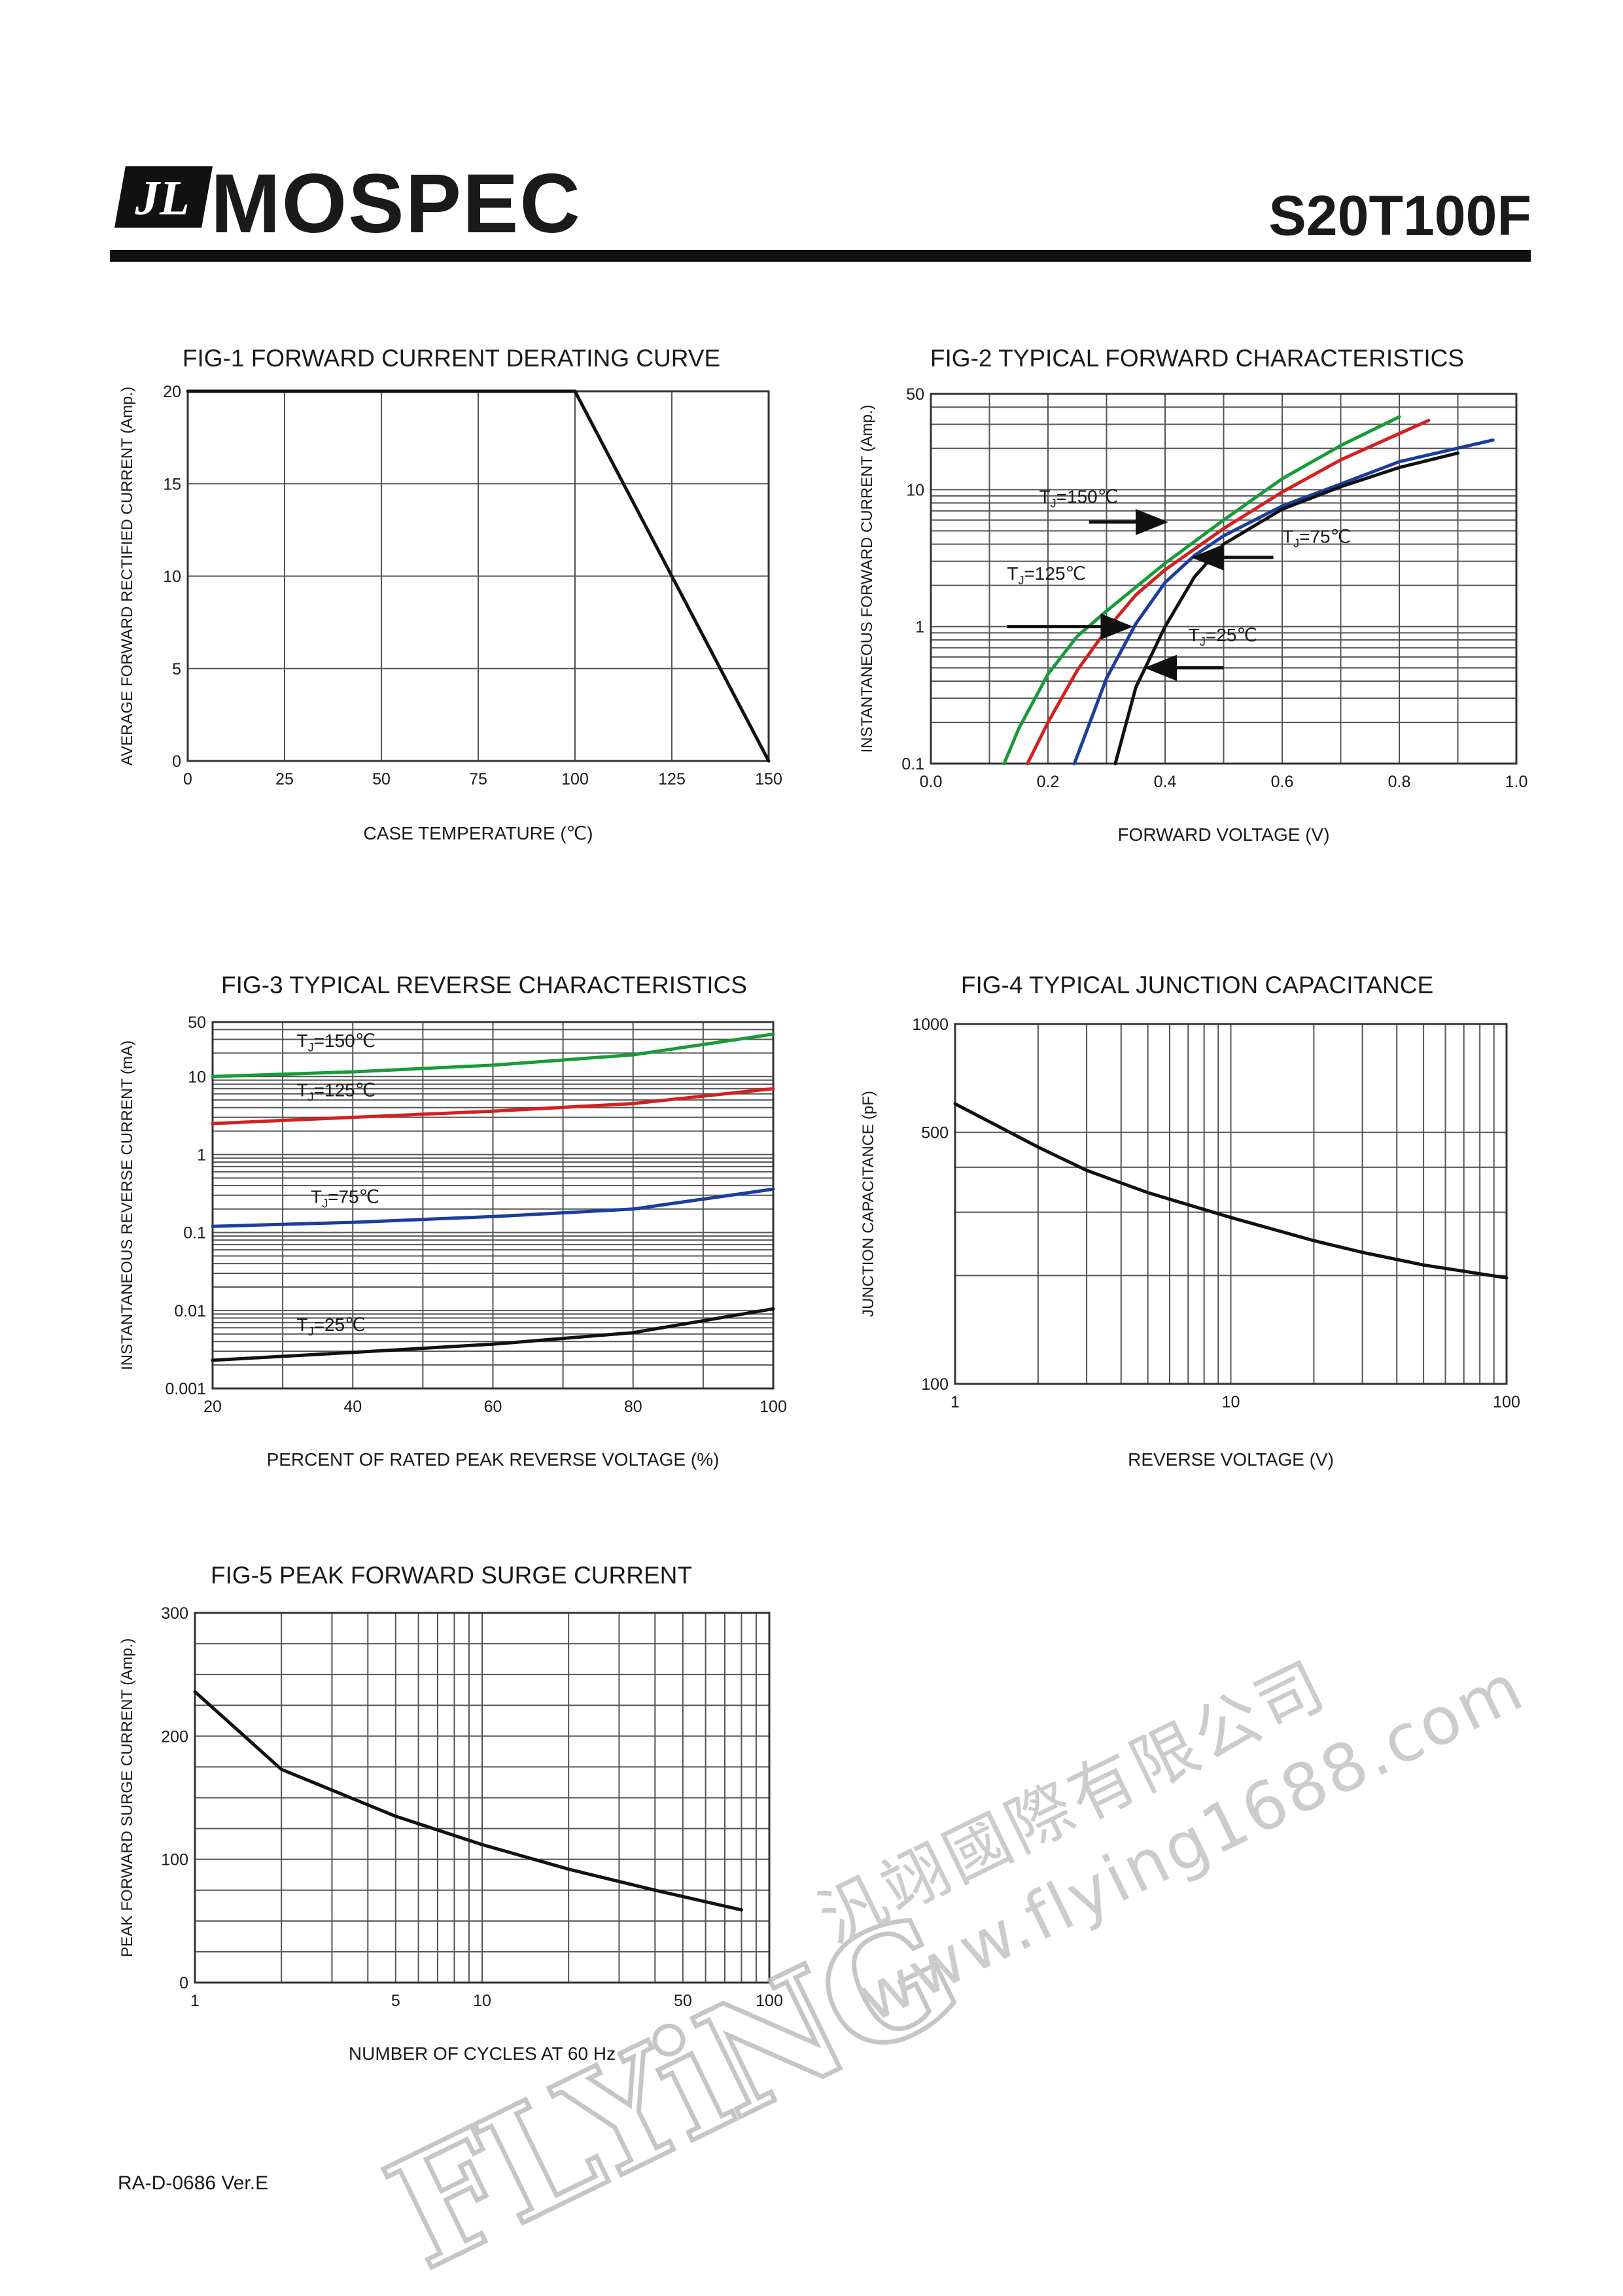 The height and width of the screenshot is (2296, 1623). What do you see at coordinates (935, 1133) in the screenshot?
I see `fig4-ytick-label: 500` at bounding box center [935, 1133].